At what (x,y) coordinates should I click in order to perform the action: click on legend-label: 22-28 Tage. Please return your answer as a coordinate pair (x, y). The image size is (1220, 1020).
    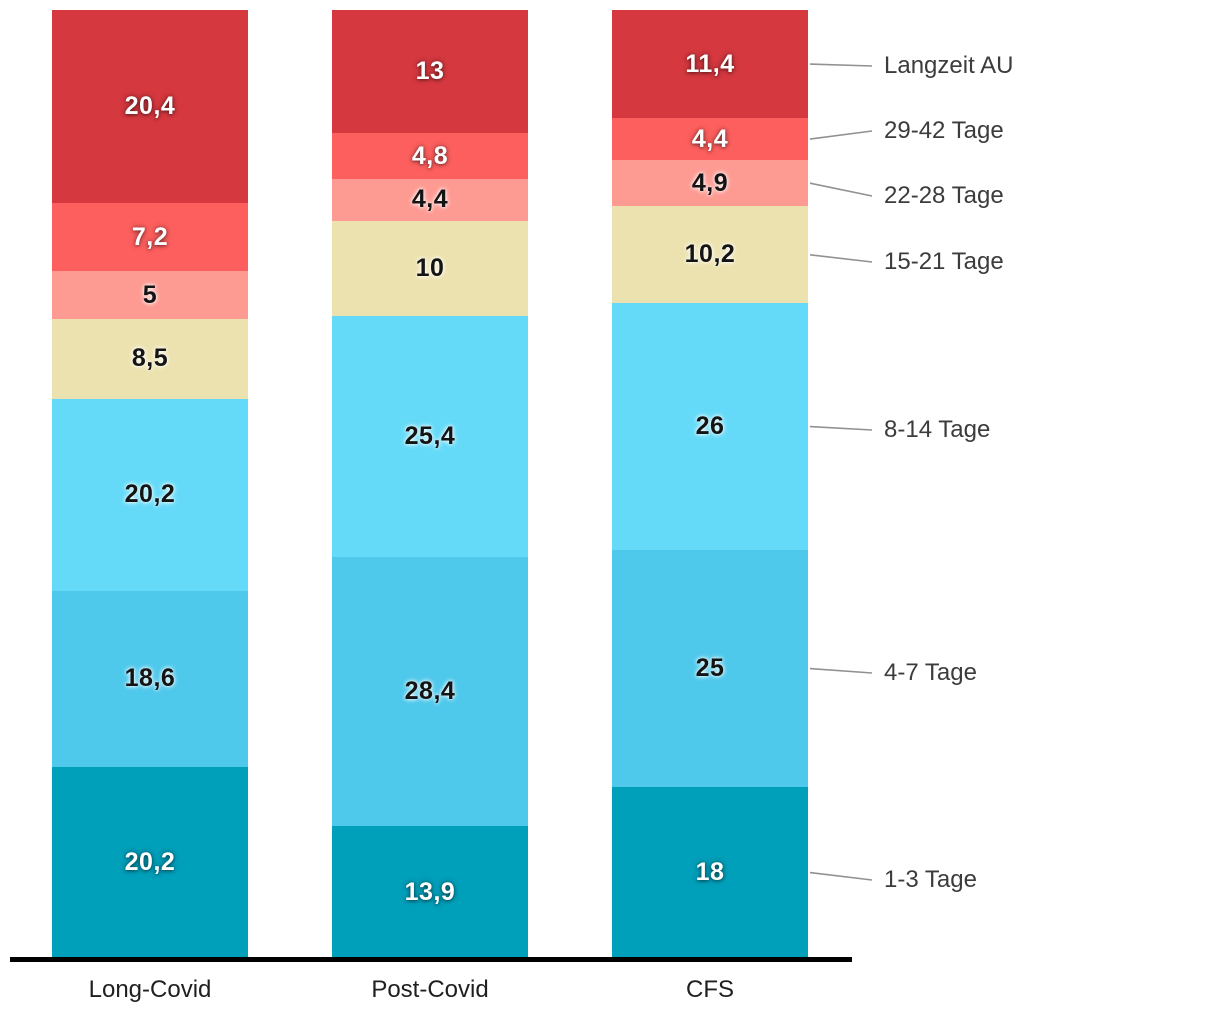
    Looking at the image, I should click on (944, 195).